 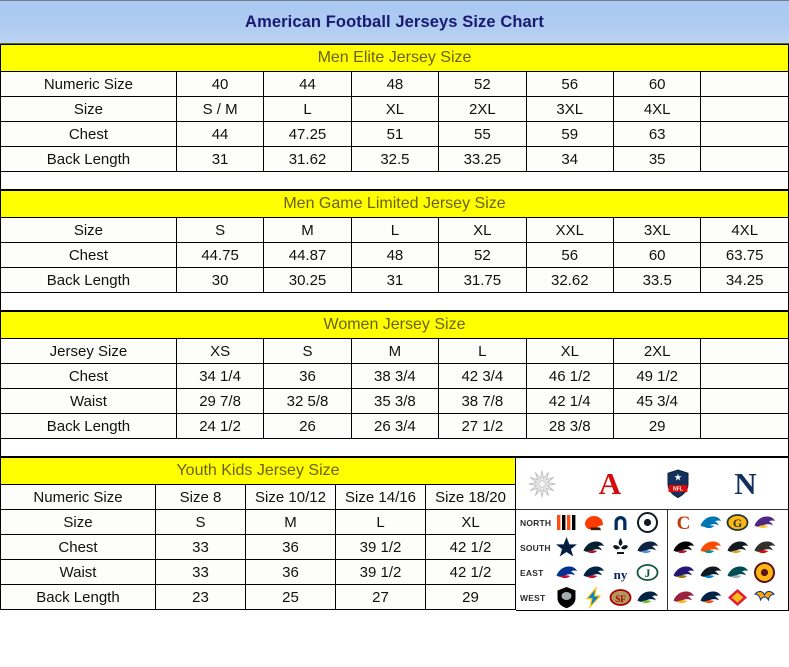 What do you see at coordinates (657, 159) in the screenshot?
I see `table-cell: 35` at bounding box center [657, 159].